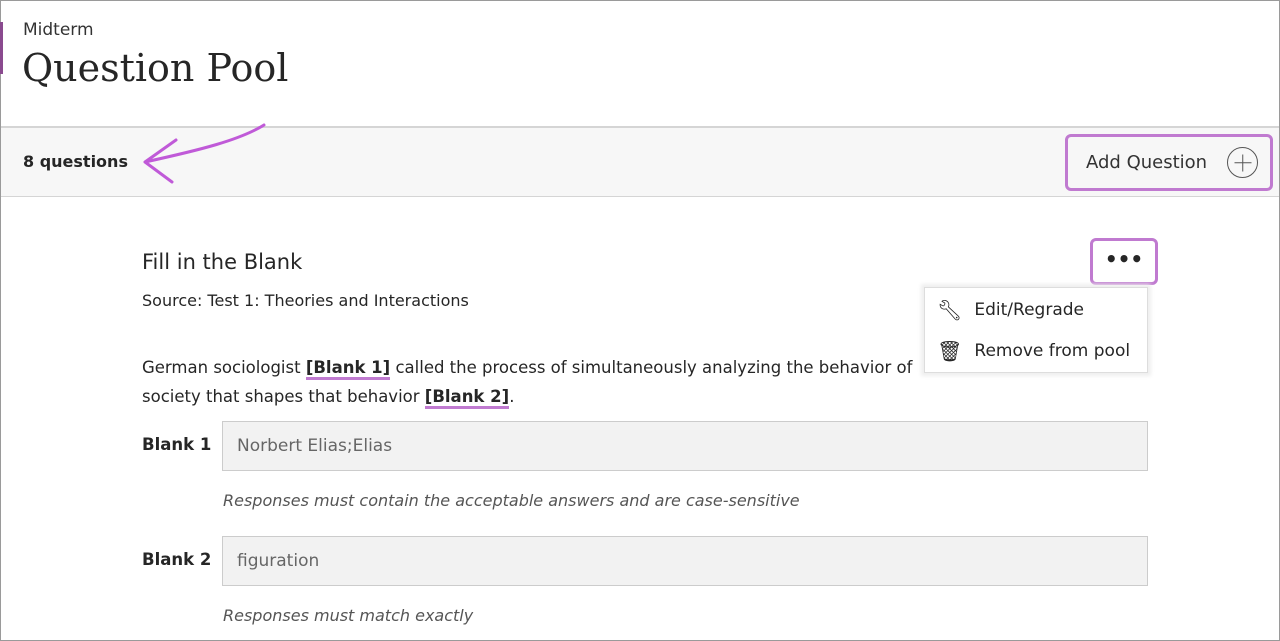 Image resolution: width=1280 pixels, height=641 pixels. What do you see at coordinates (348, 615) in the screenshot?
I see `blank-2-hint: Responses must match exactly` at bounding box center [348, 615].